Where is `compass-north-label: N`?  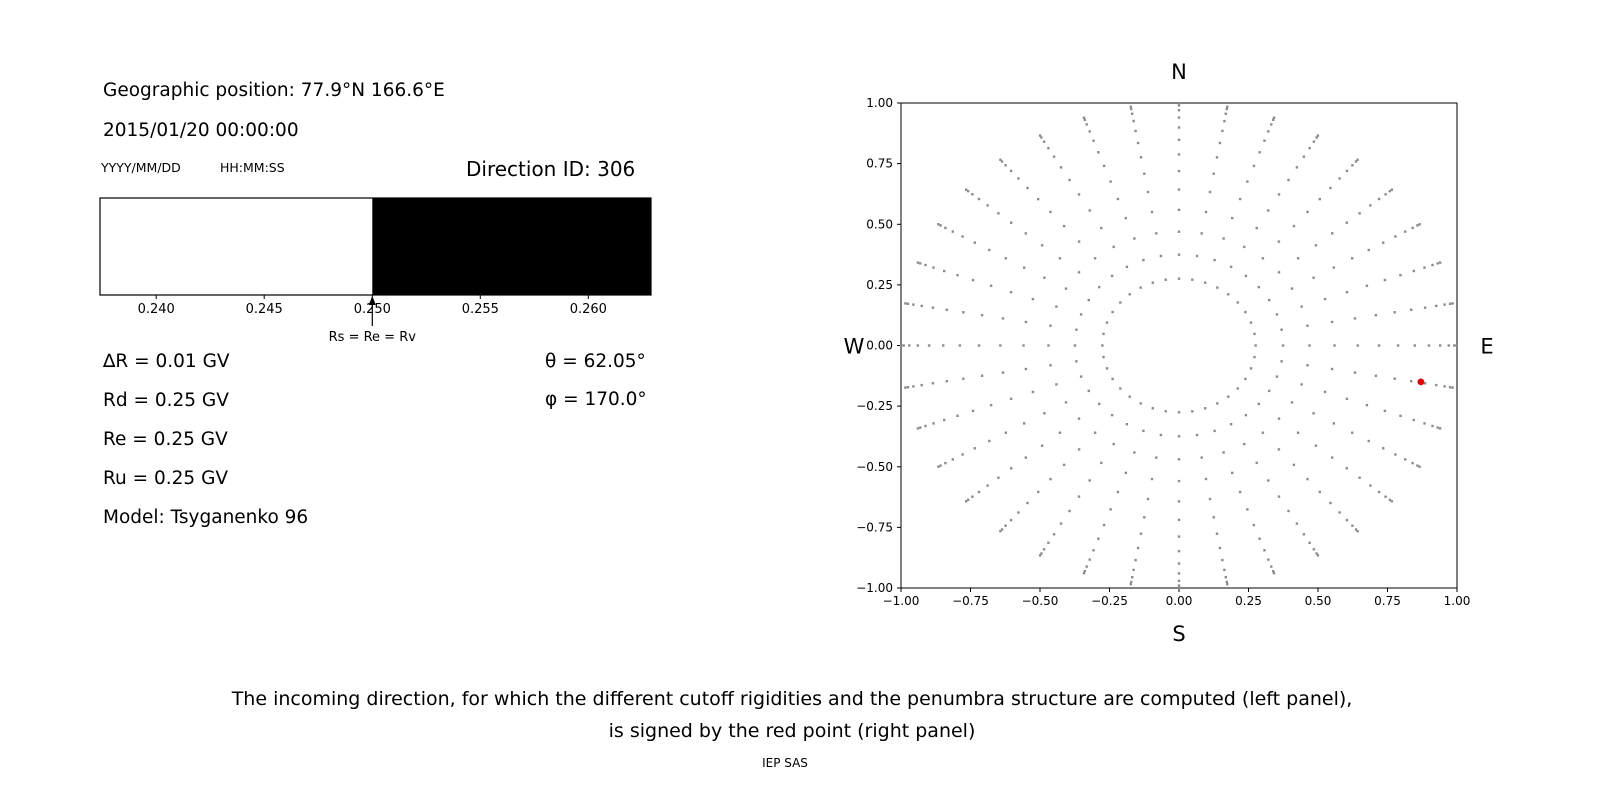
compass-north-label: N is located at coordinates (1179, 72).